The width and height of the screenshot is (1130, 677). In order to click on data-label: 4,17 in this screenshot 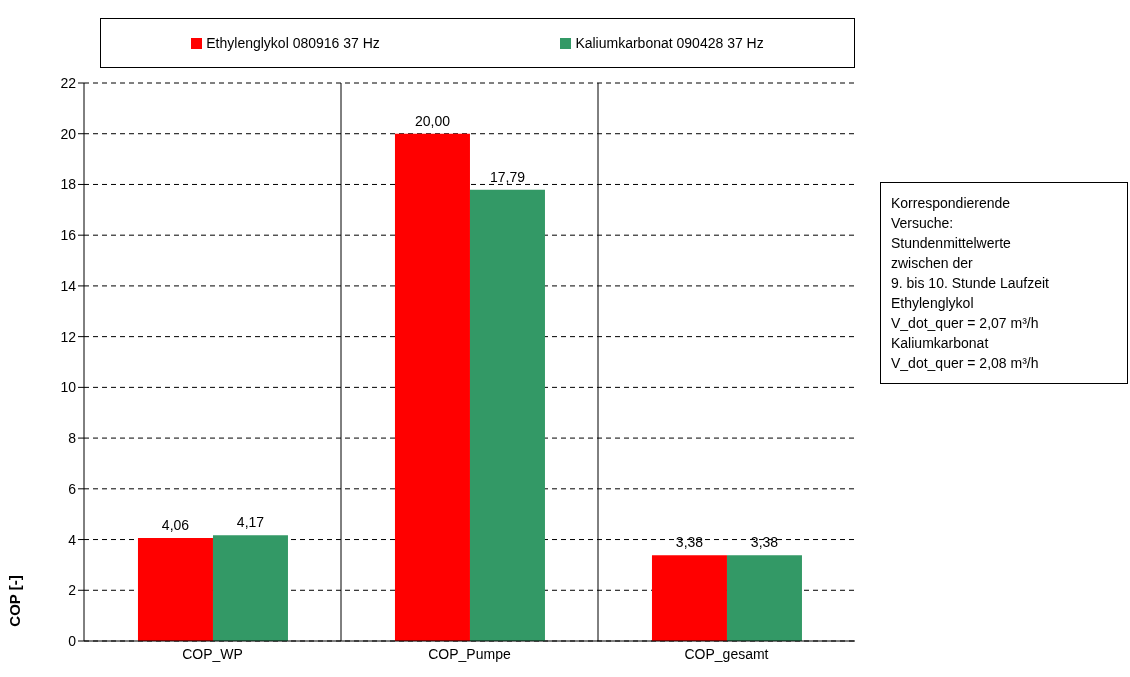, I will do `click(250, 522)`.